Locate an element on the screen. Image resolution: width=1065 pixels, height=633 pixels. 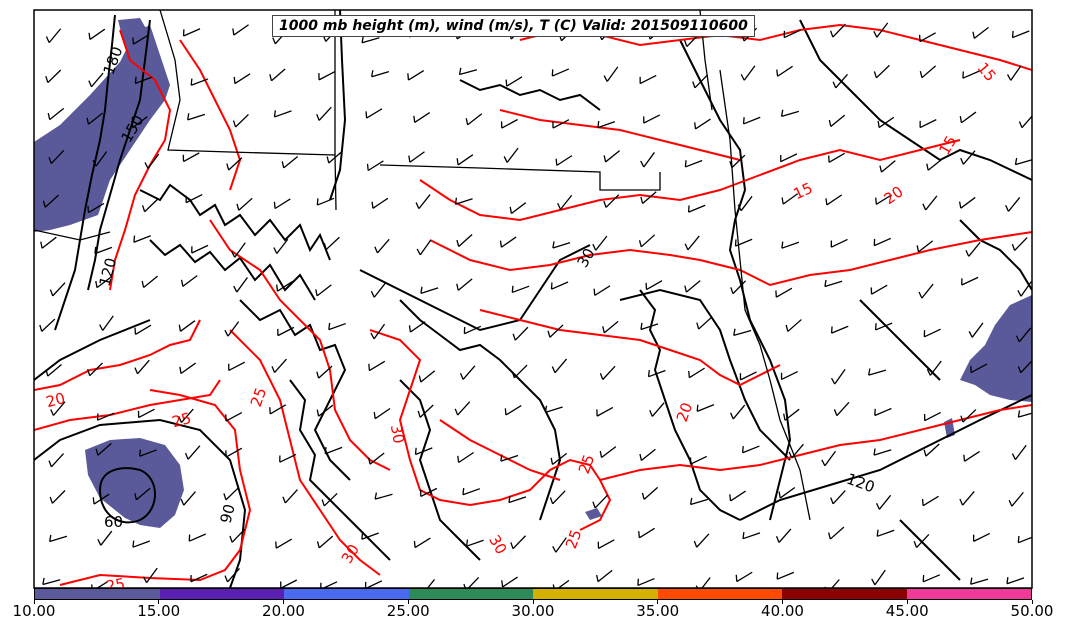
height-label-120: 120 is located at coordinates (108, 272).